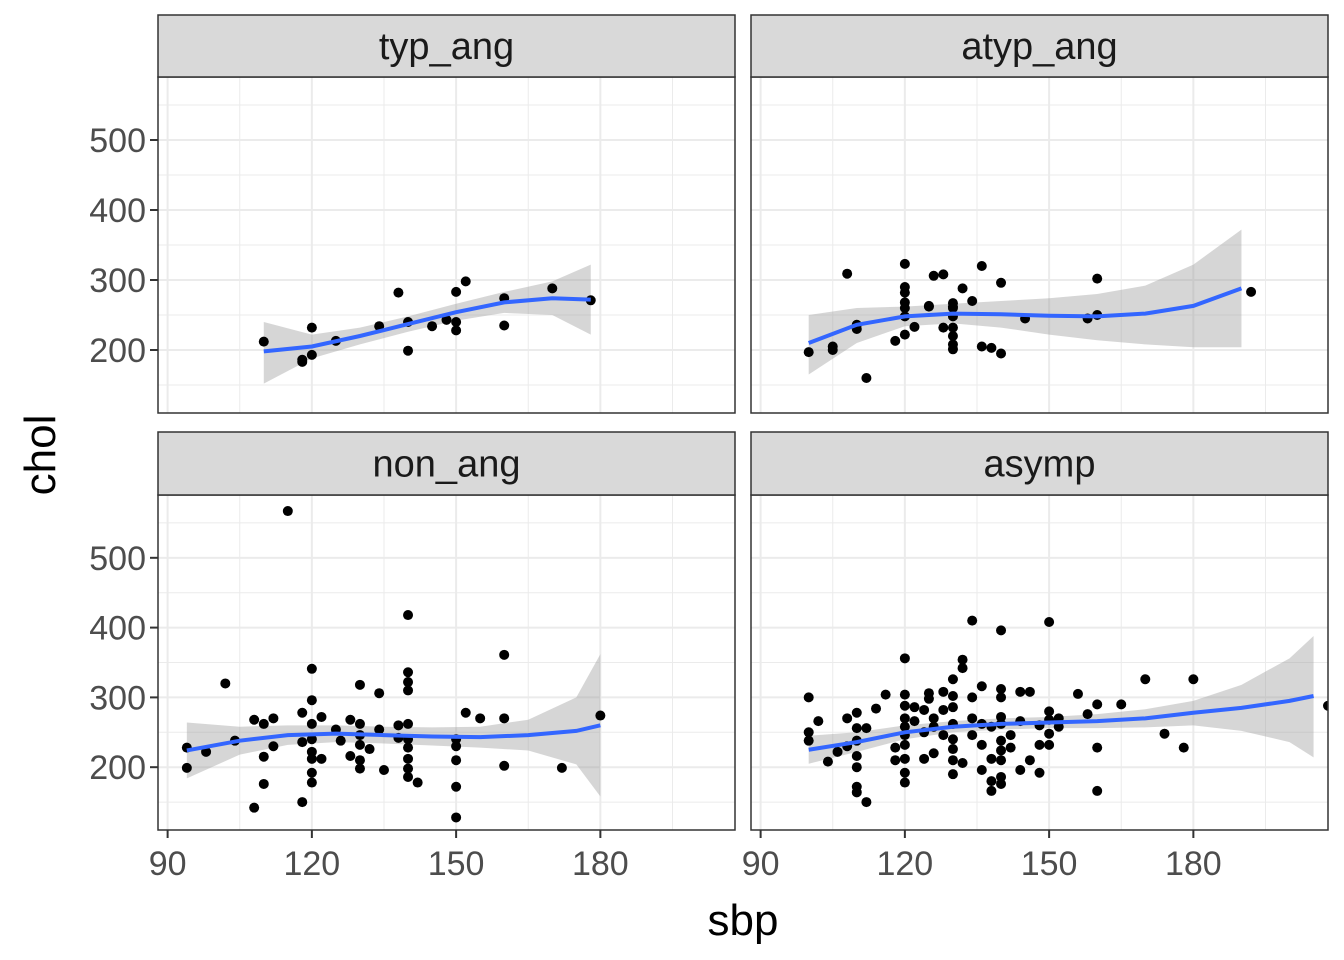 This screenshot has height=960, width=1344. Describe the element at coordinates (117, 141) in the screenshot. I see `y-tick-label: 500` at that location.